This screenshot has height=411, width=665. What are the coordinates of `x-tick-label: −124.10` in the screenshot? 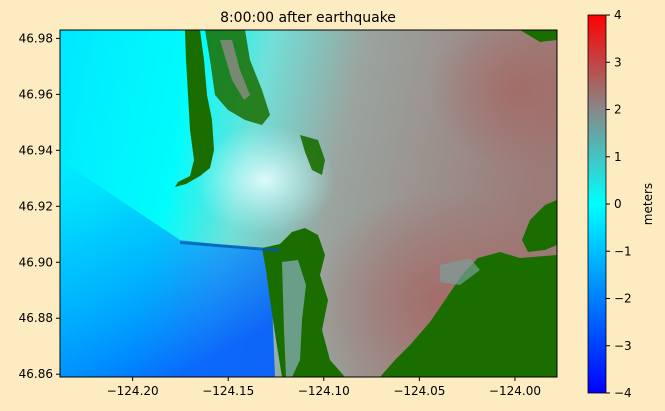 It's located at (324, 391).